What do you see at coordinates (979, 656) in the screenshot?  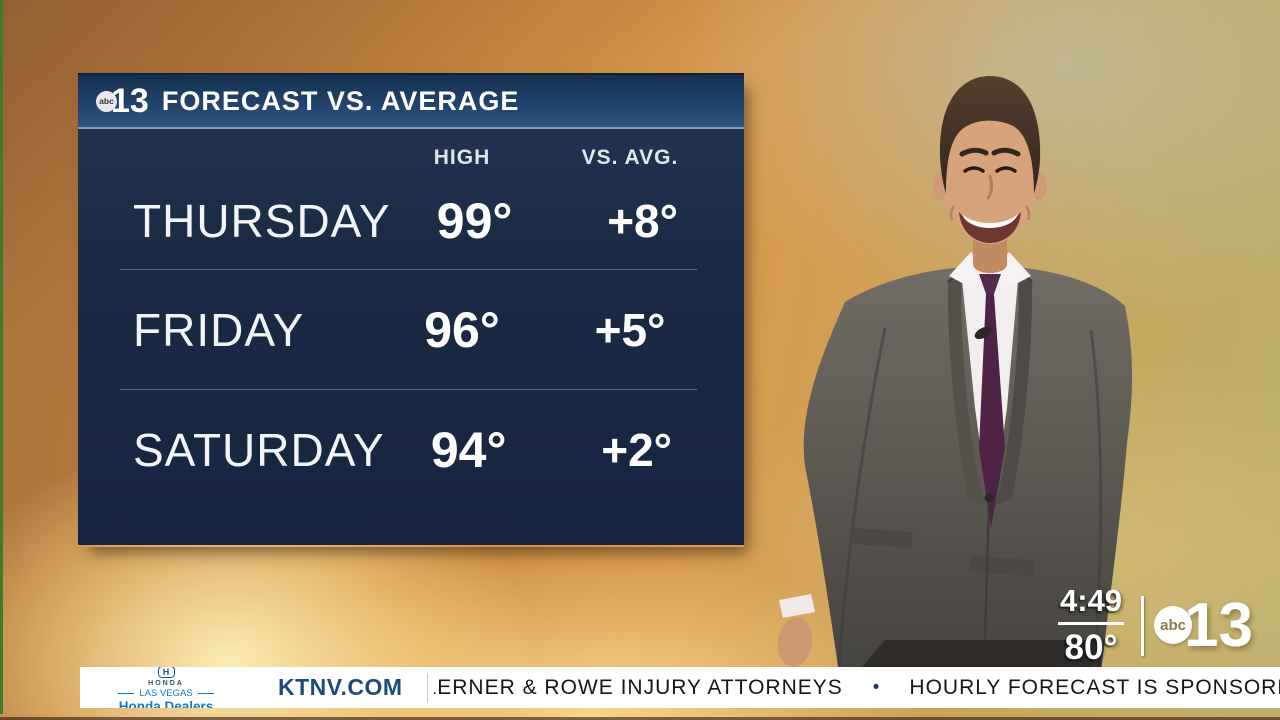 I see `pants` at bounding box center [979, 656].